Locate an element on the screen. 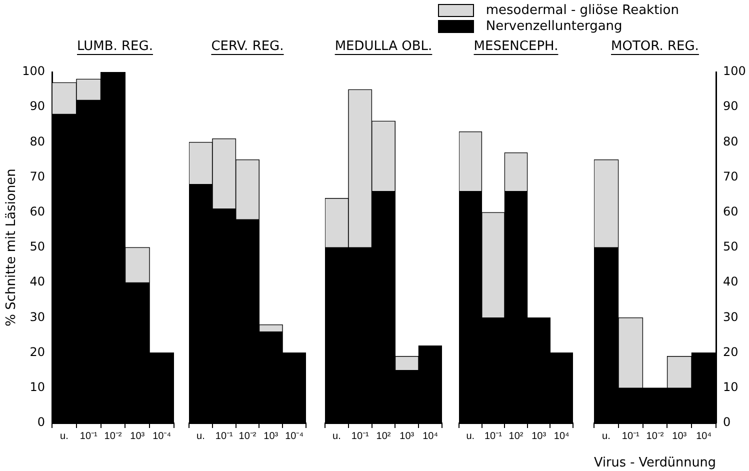 This screenshot has height=471, width=749. chart-title: LUMB. REG. is located at coordinates (115, 47).